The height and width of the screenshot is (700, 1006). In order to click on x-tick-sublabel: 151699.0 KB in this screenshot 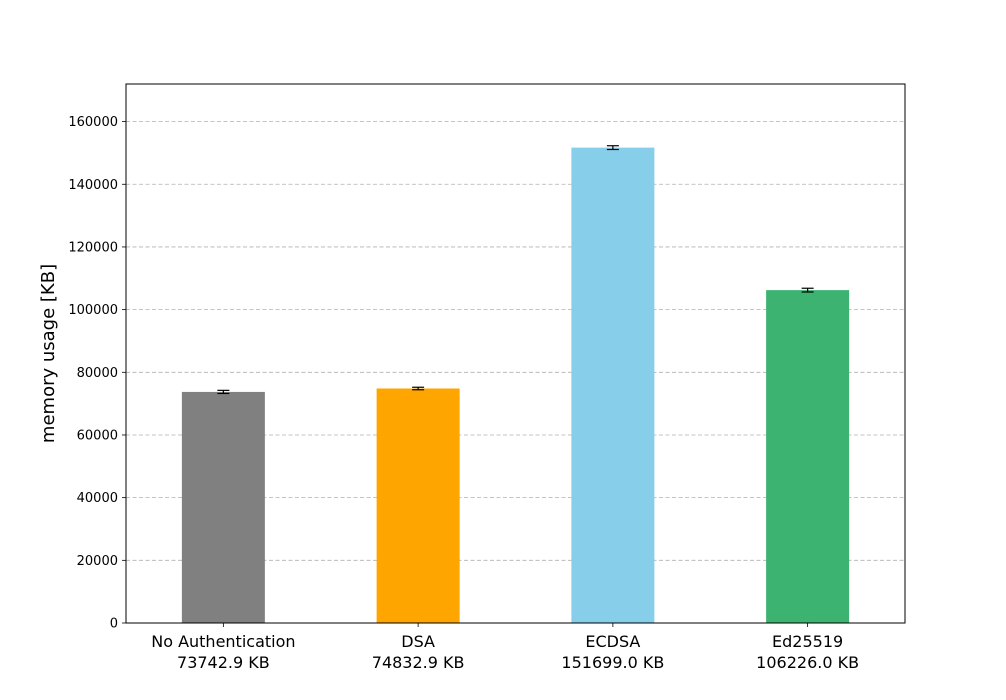, I will do `click(612, 662)`.